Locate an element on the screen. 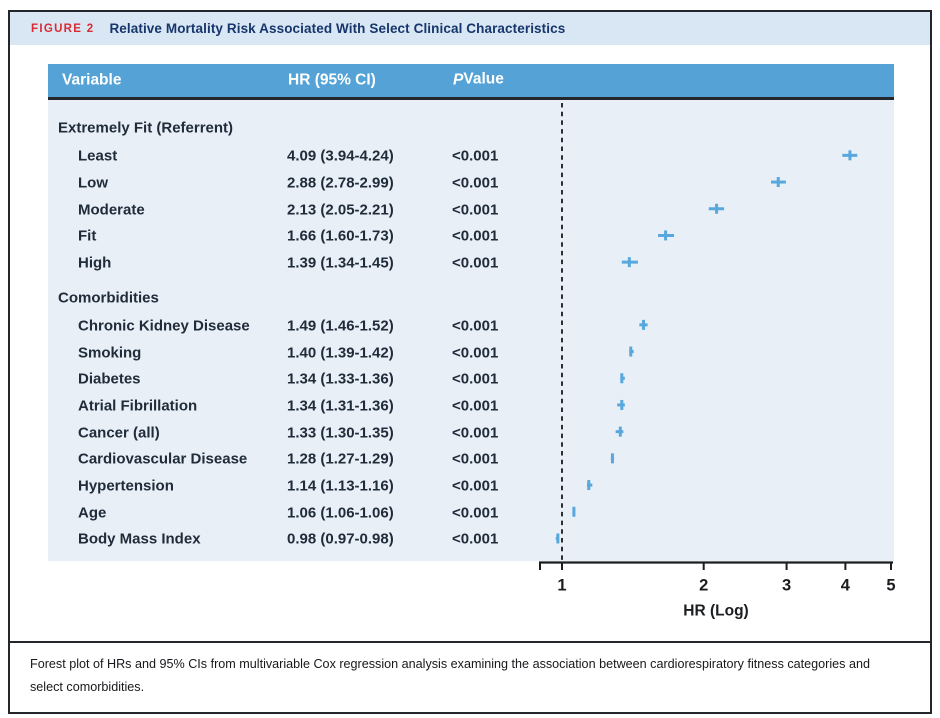 The image size is (940, 718). row-hr-ci: 1.33 (1.30-1.35) is located at coordinates (340, 433).